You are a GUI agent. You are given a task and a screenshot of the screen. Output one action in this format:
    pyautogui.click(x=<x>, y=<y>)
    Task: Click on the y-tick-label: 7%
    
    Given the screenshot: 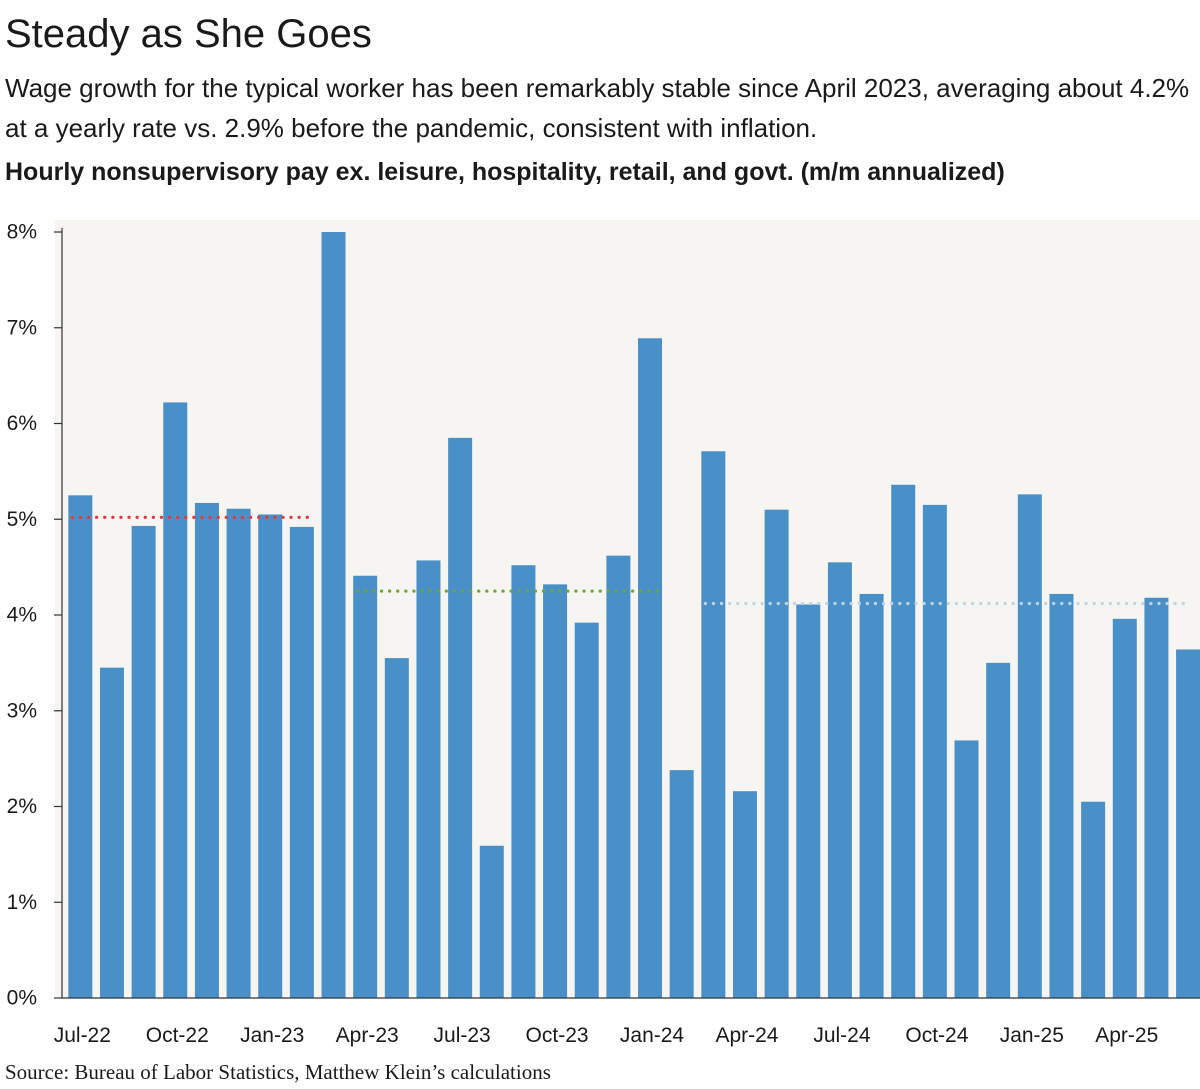 What is the action you would take?
    pyautogui.click(x=22, y=327)
    